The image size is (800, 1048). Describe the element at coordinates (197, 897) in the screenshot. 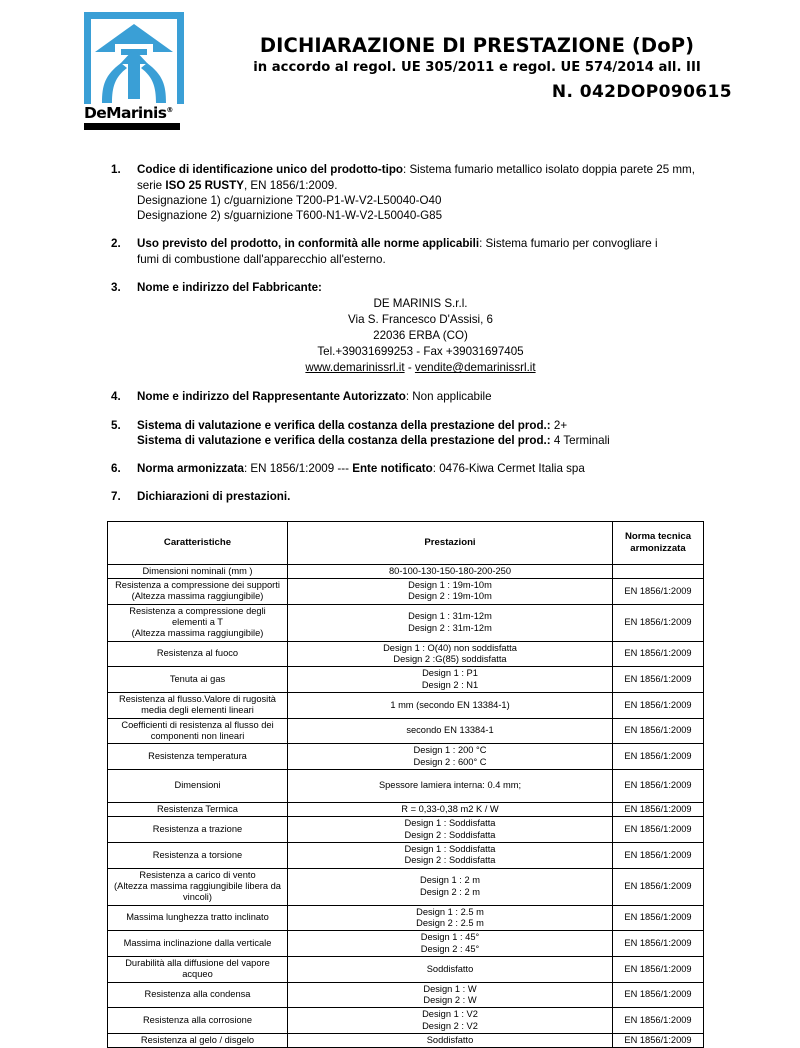

I see `cell-line: vincoli)` at that location.